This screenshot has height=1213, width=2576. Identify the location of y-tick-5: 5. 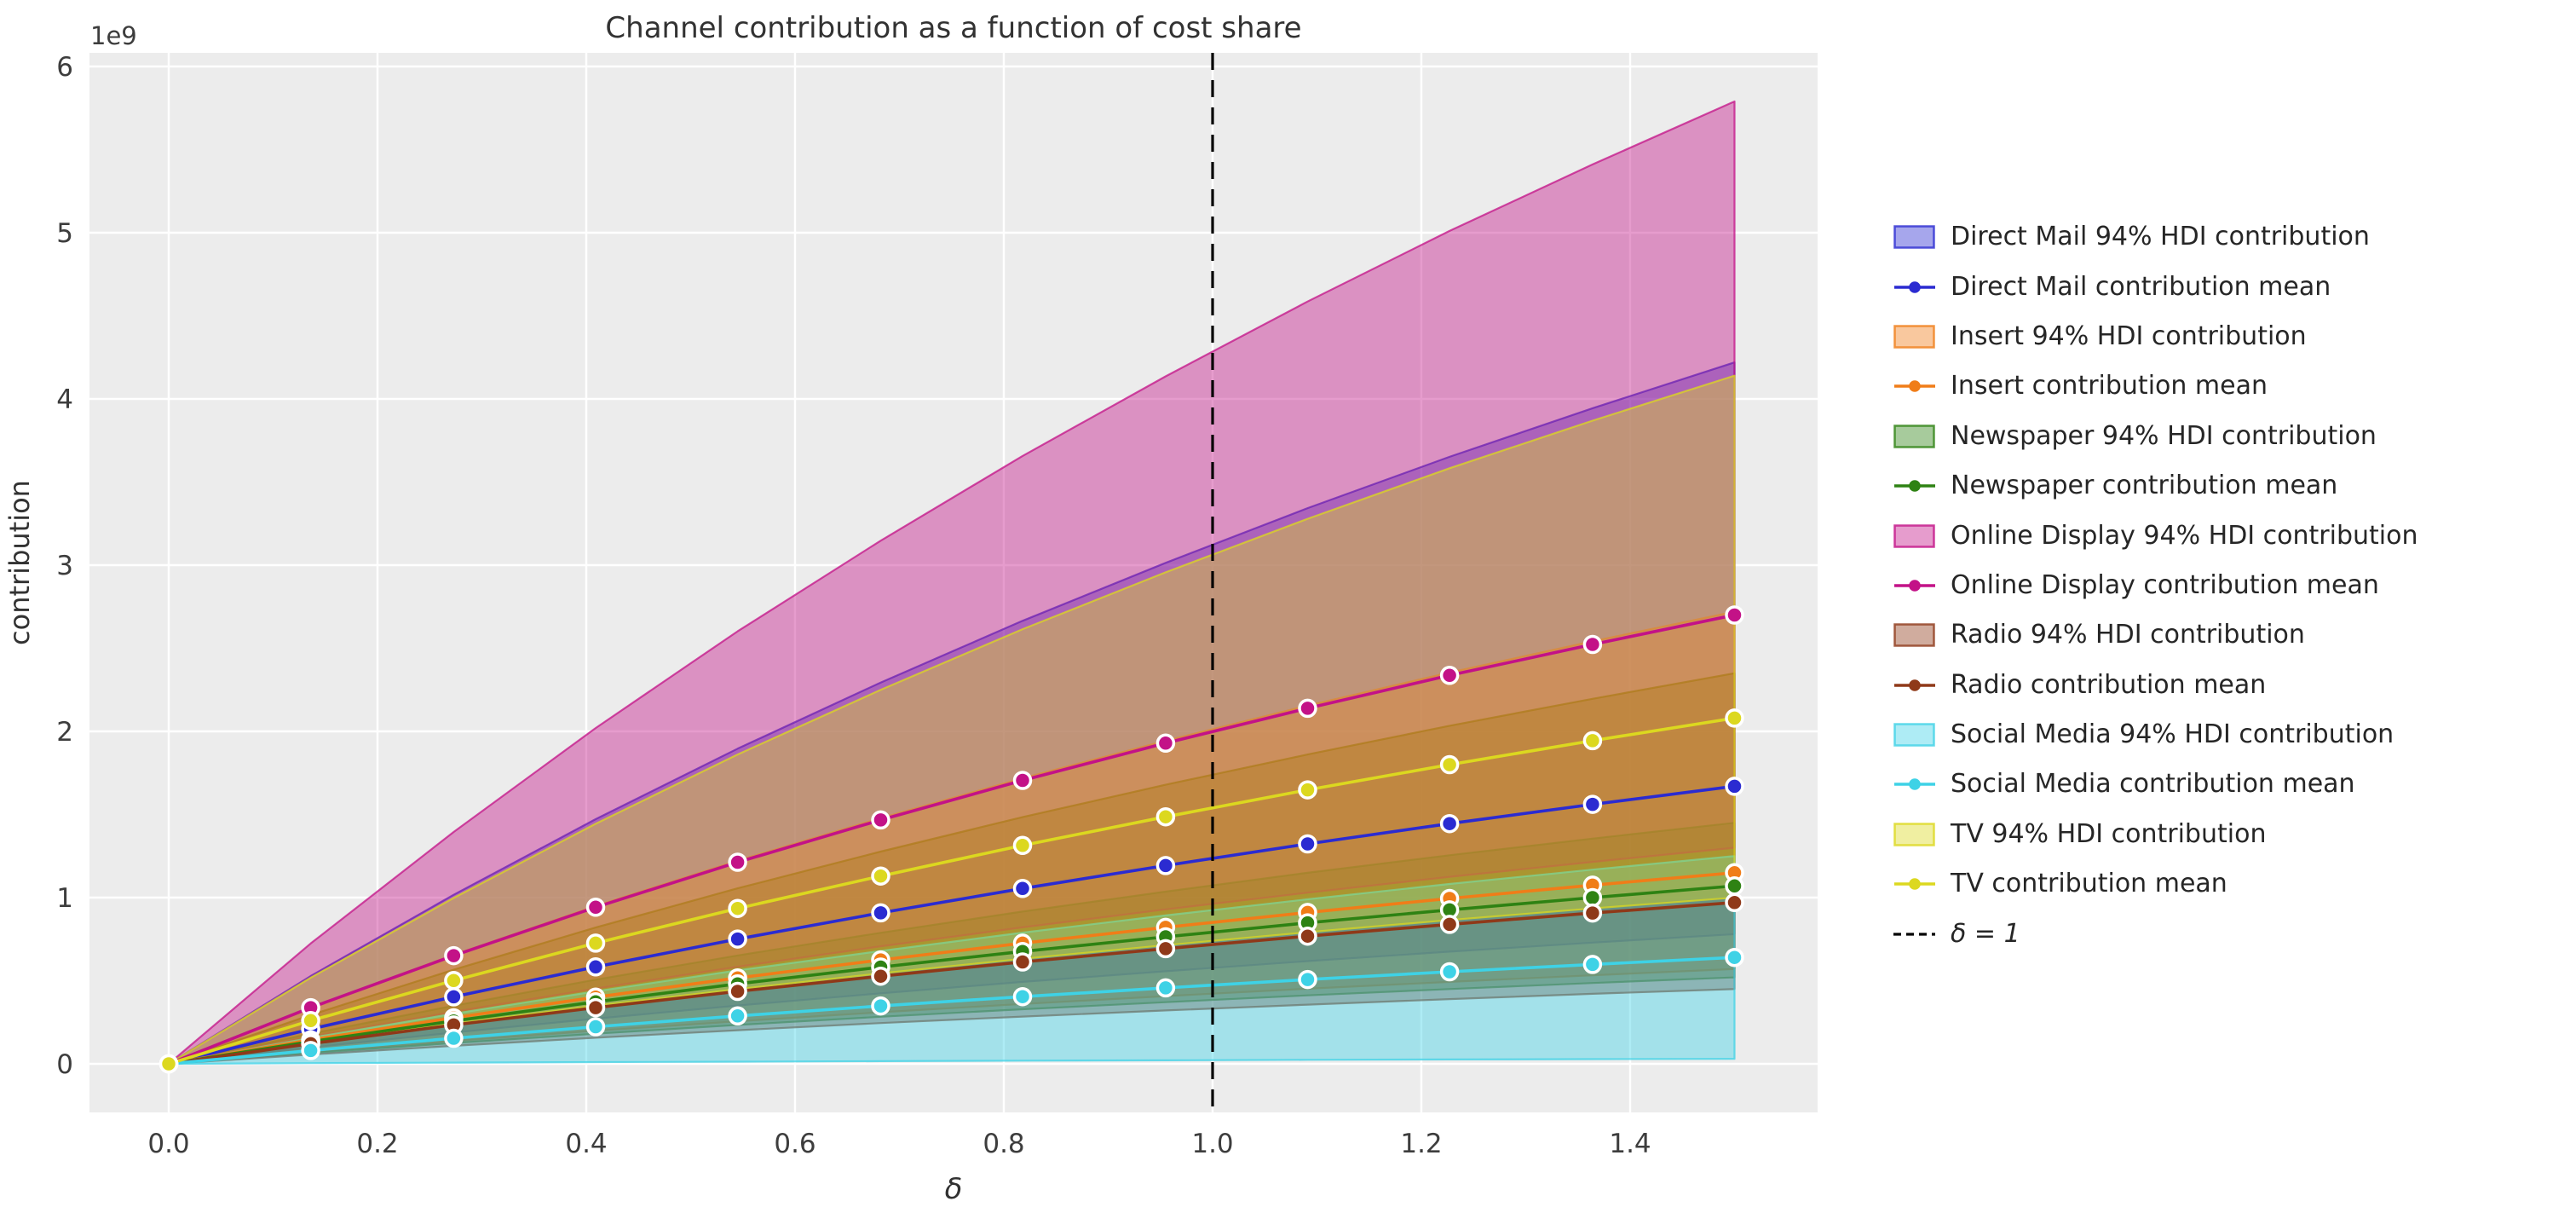
(64, 234).